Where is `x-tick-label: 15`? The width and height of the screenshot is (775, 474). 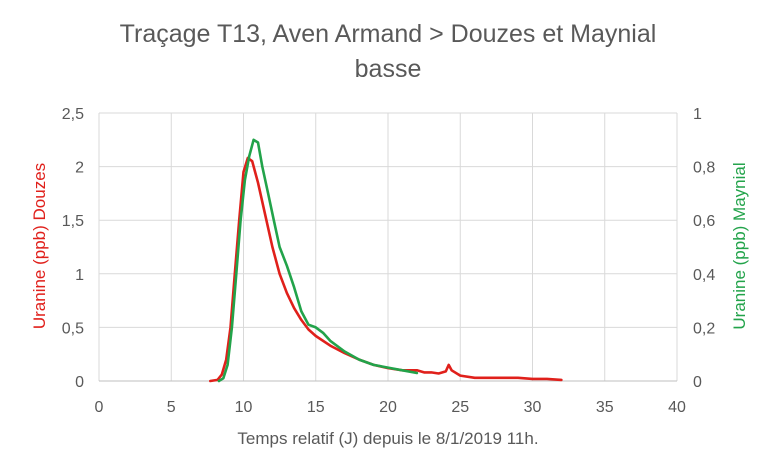 x-tick-label: 15 is located at coordinates (316, 407).